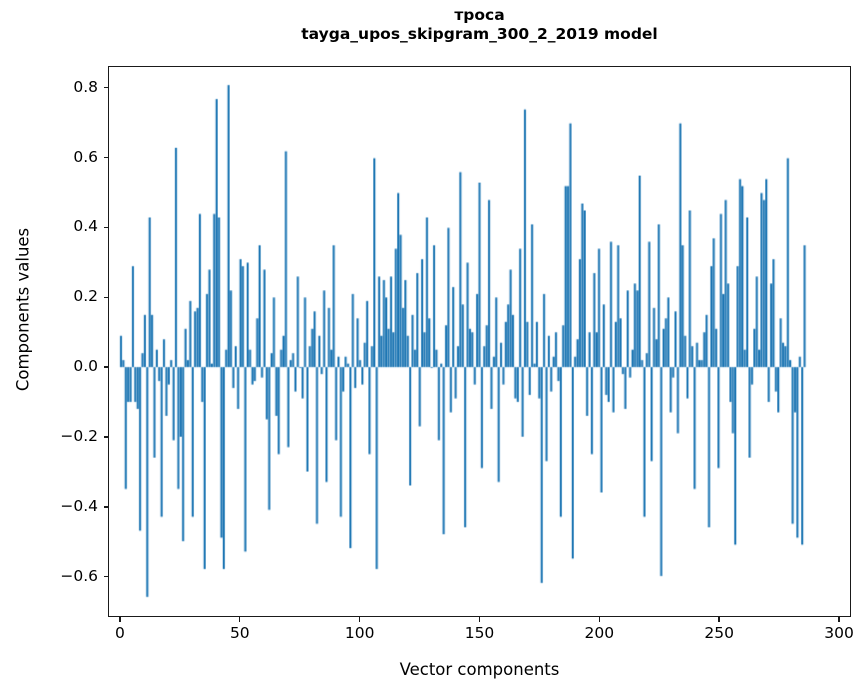  What do you see at coordinates (79, 505) in the screenshot?
I see `y-tick-label: −0.4` at bounding box center [79, 505].